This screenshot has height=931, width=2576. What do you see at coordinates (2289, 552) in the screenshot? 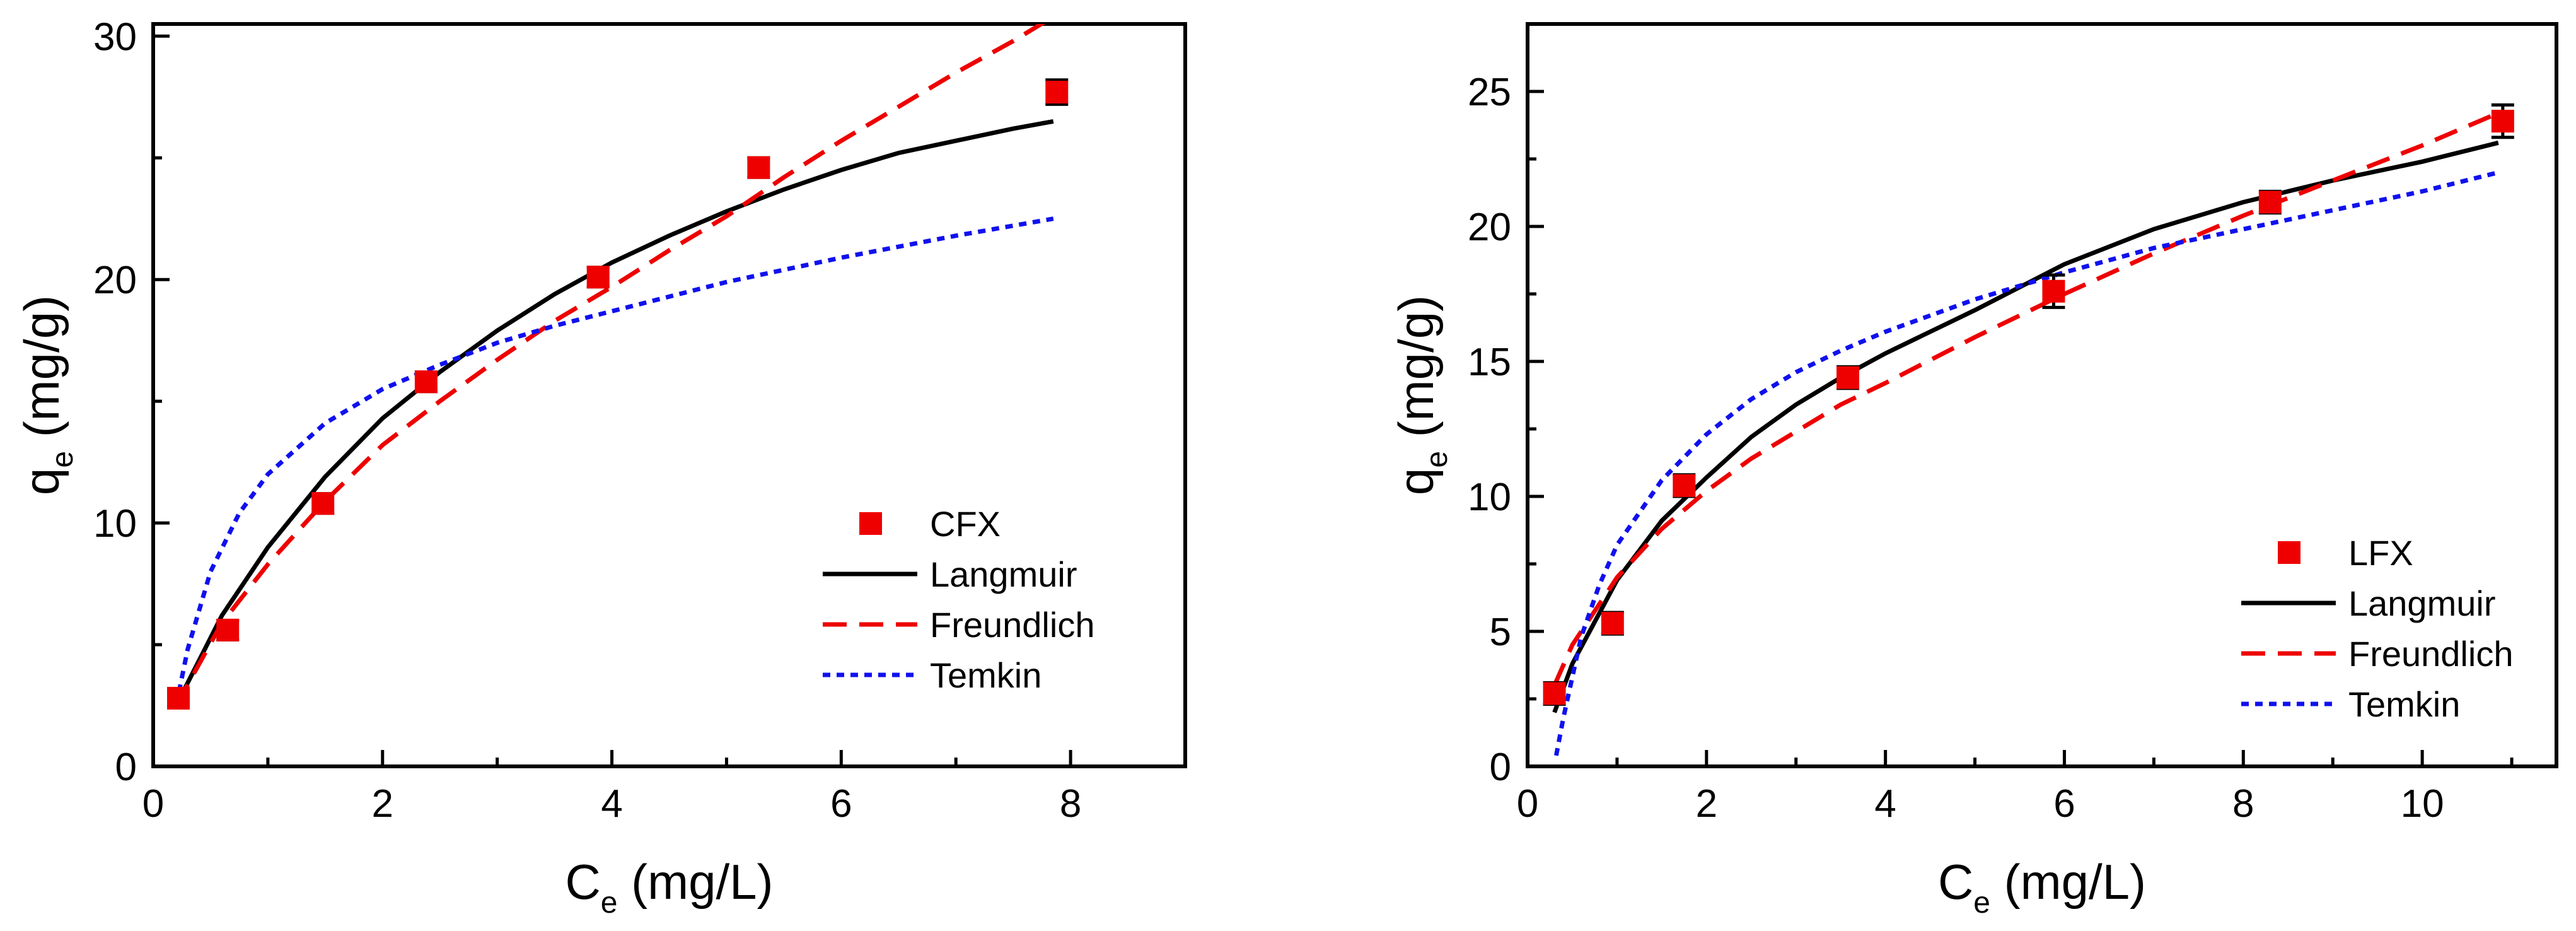
I see `legend-marker-lfx` at bounding box center [2289, 552].